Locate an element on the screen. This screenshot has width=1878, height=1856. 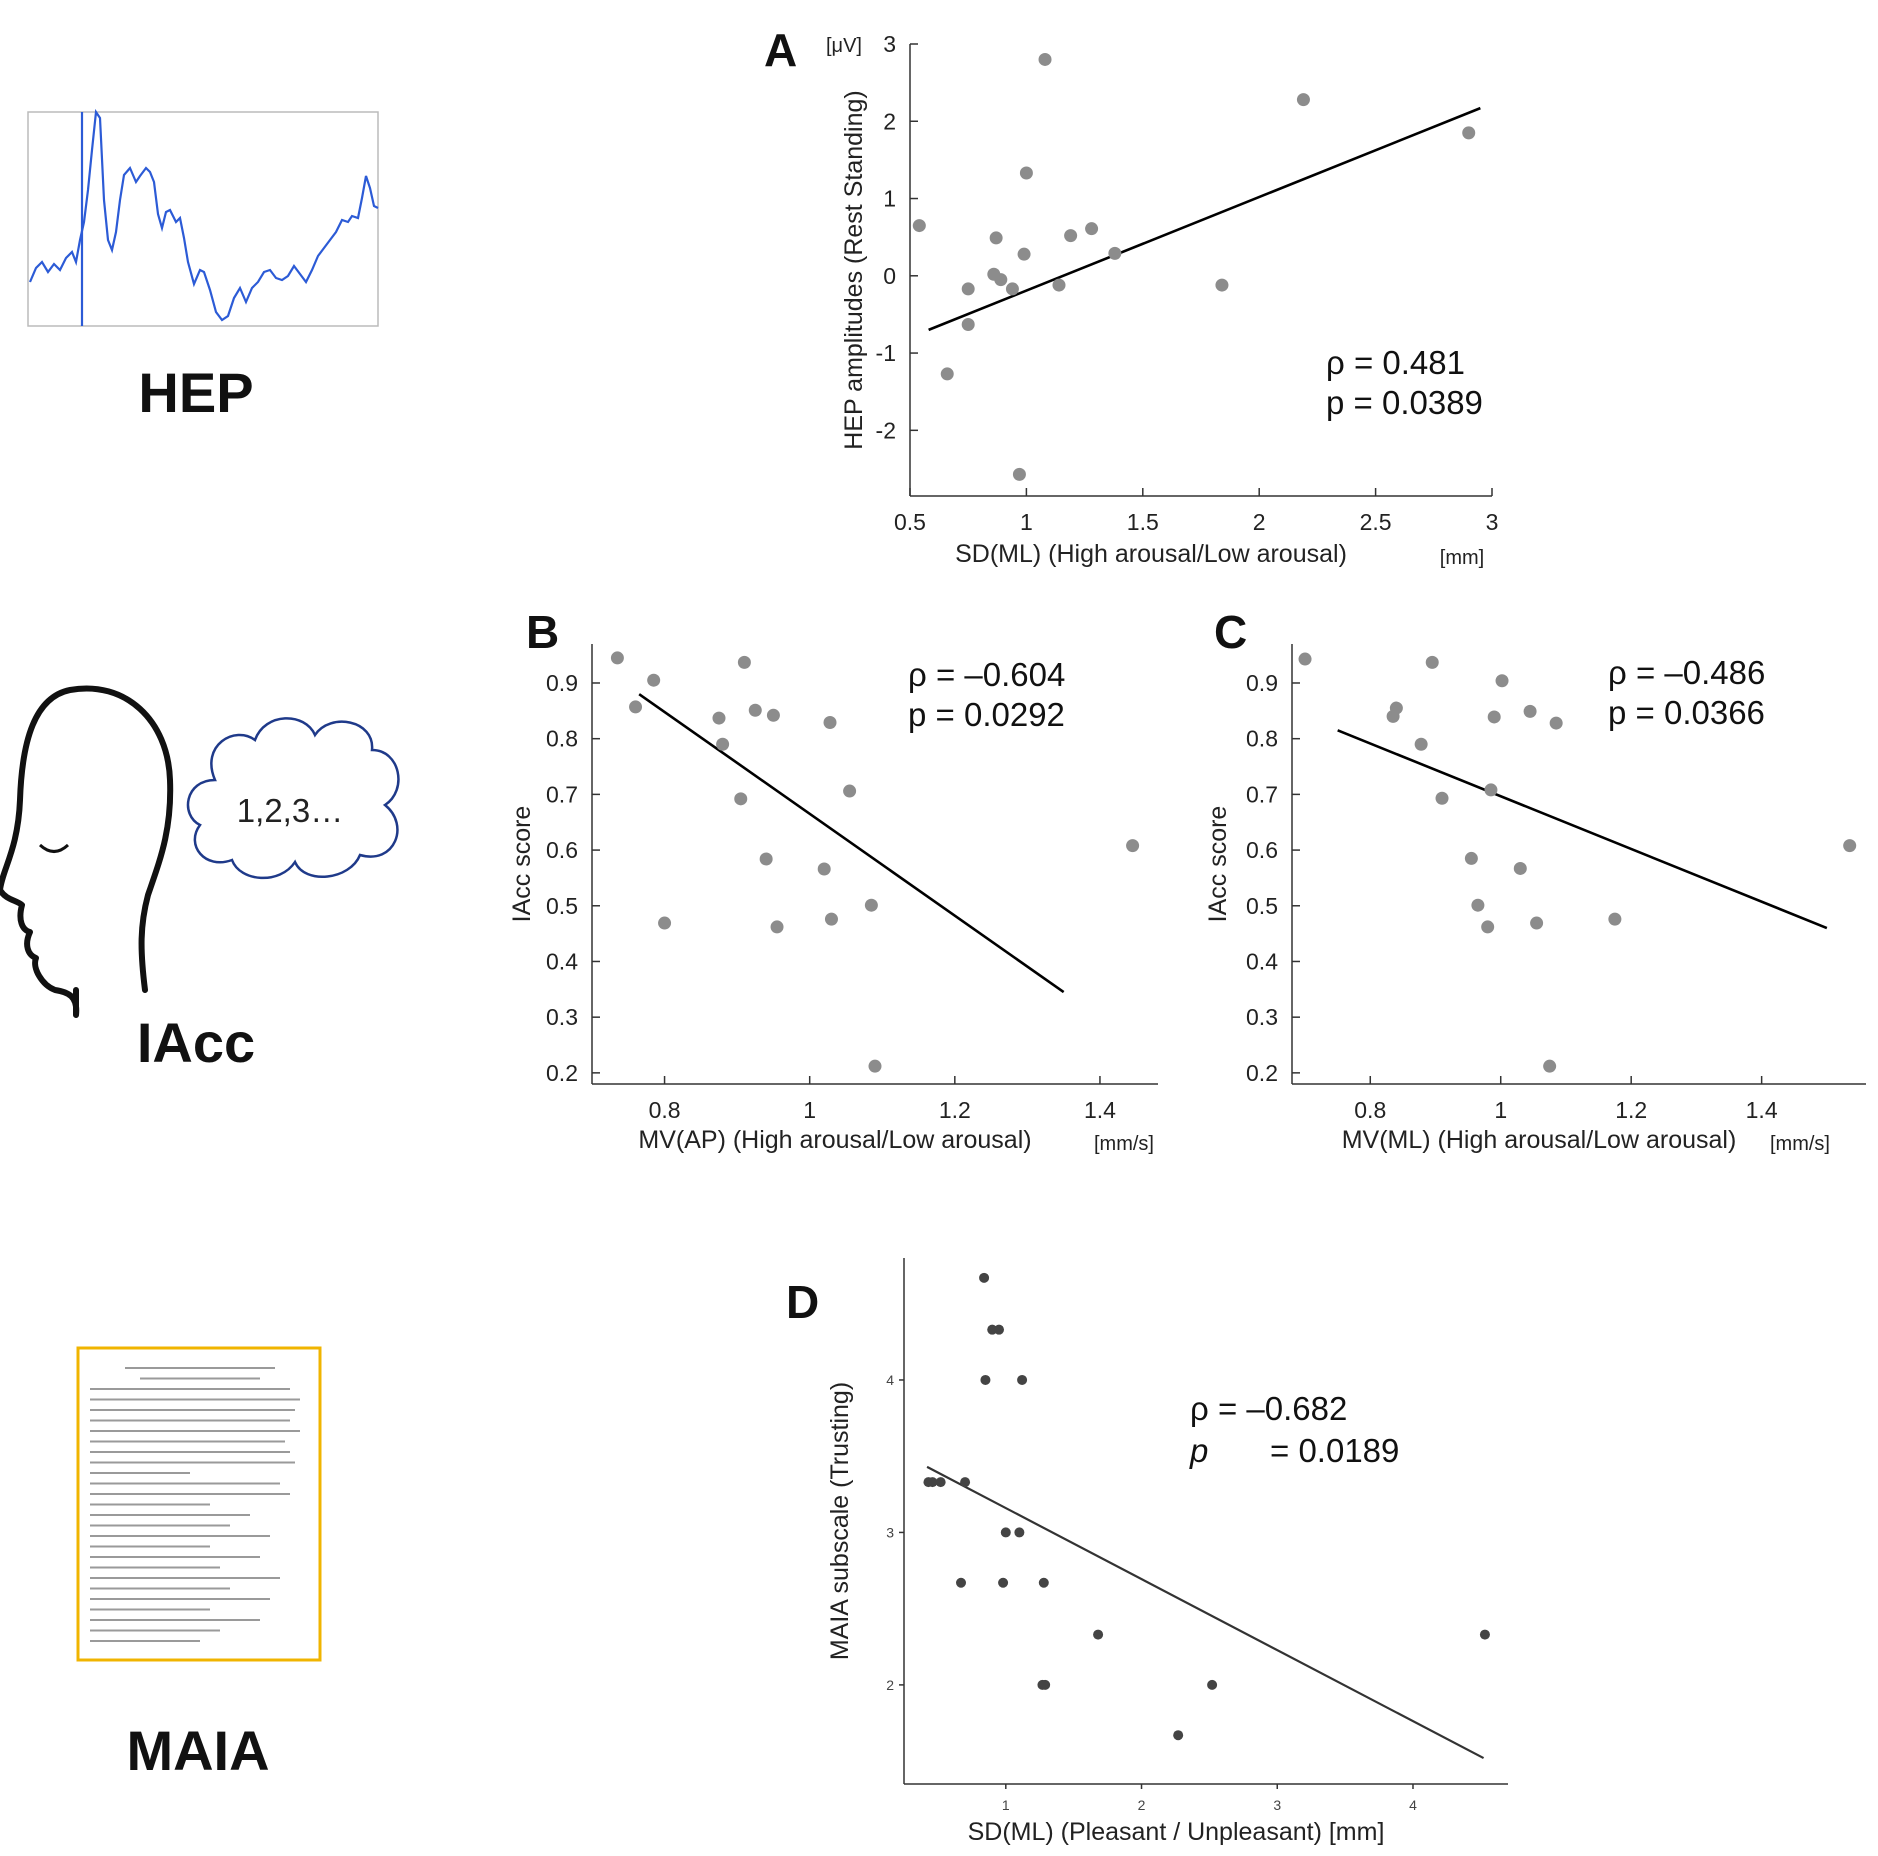
chart-a-x-tick-label: 0.5 is located at coordinates (910, 522).